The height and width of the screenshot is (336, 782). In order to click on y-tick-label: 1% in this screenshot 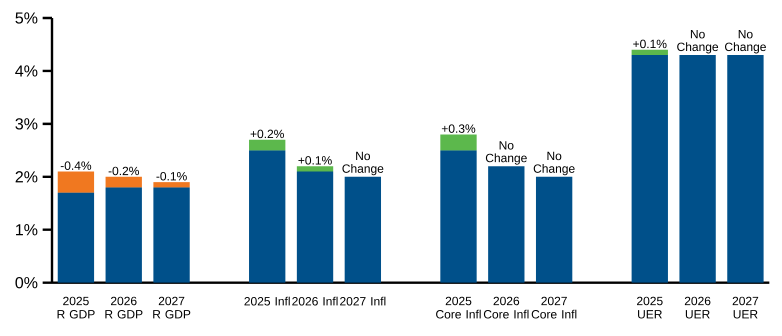, I will do `click(27, 230)`.